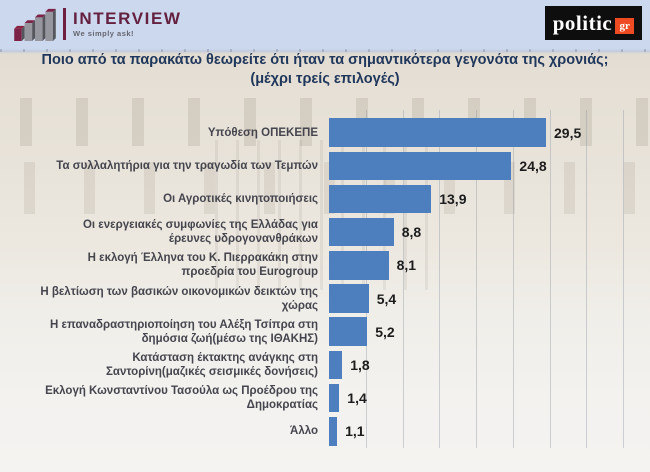  Describe the element at coordinates (325, 79) in the screenshot. I see `chart-title-line2: (μέχρι τρείς επιλογές)` at that location.